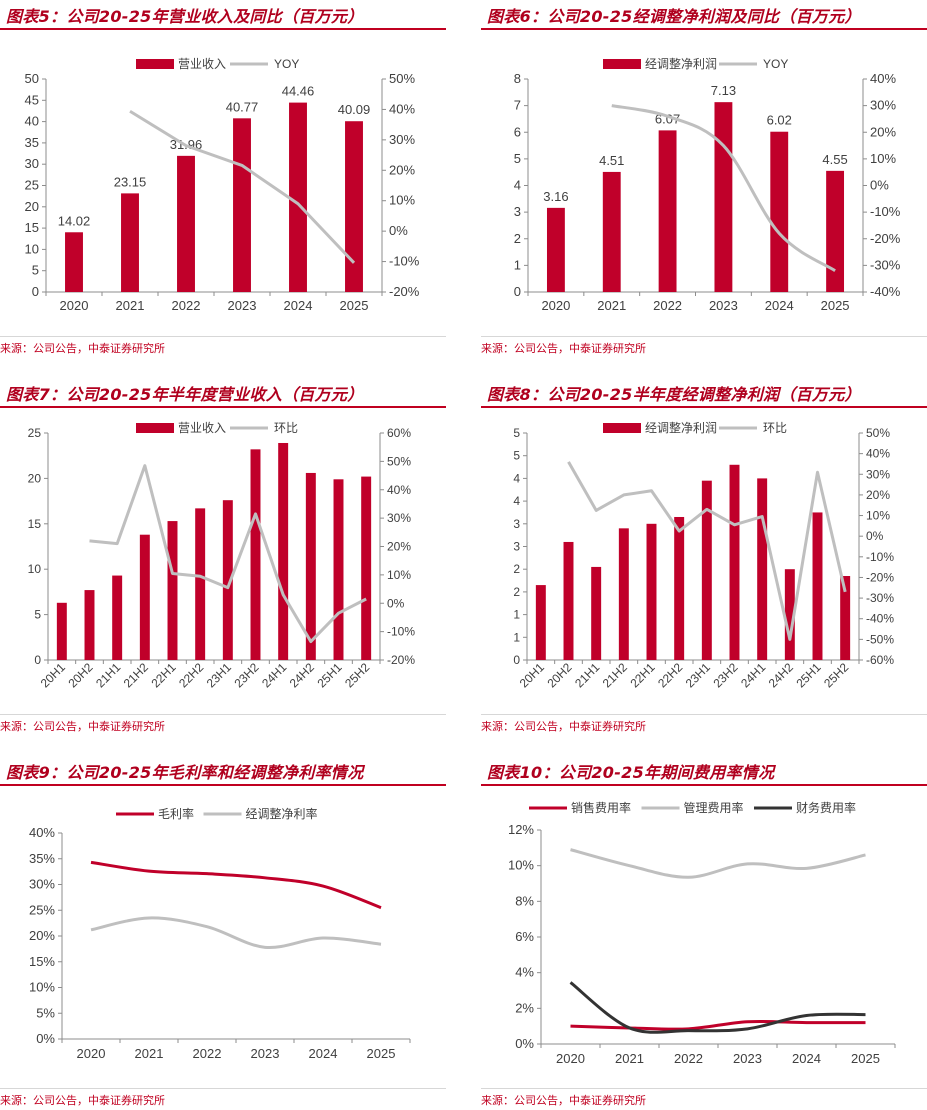  What do you see at coordinates (82, 1100) in the screenshot?
I see `chart9-source: 来源：公司公告，中泰证券研究所` at bounding box center [82, 1100].